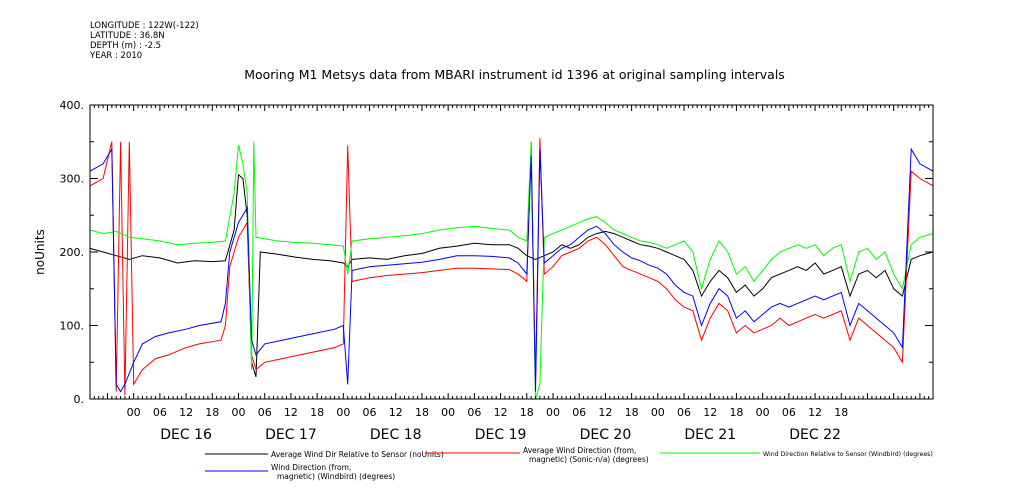  Describe the element at coordinates (127, 36) in the screenshot. I see `latitude-text: LATITUDE : 36.8N` at that location.